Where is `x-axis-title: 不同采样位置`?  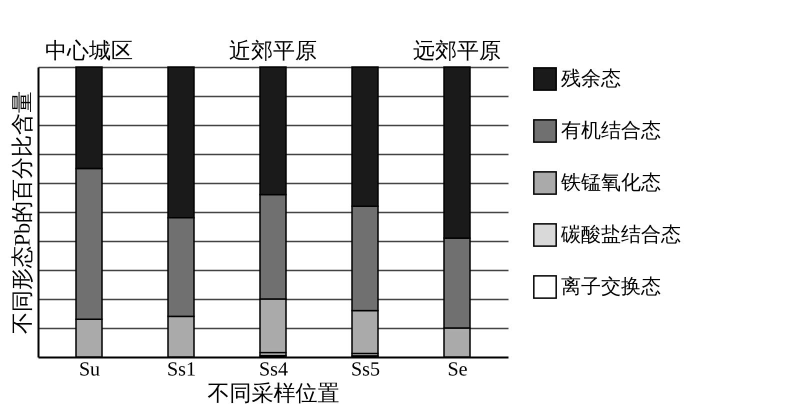 x-axis-title: 不同采样位置 is located at coordinates (274, 393).